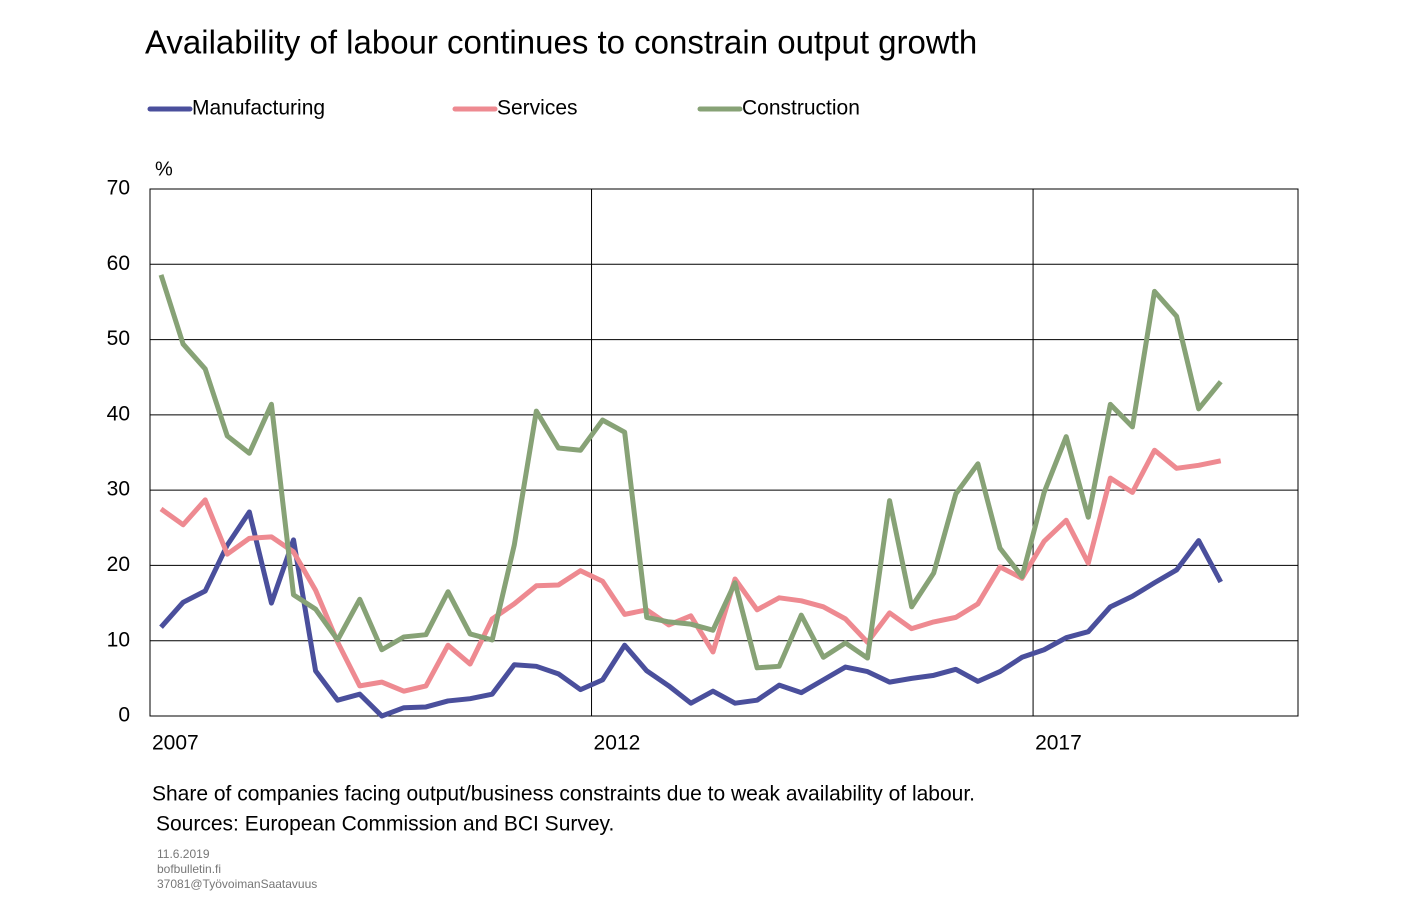 This screenshot has height=924, width=1405. Describe the element at coordinates (118, 639) in the screenshot. I see `y-tick-label: 10` at that location.